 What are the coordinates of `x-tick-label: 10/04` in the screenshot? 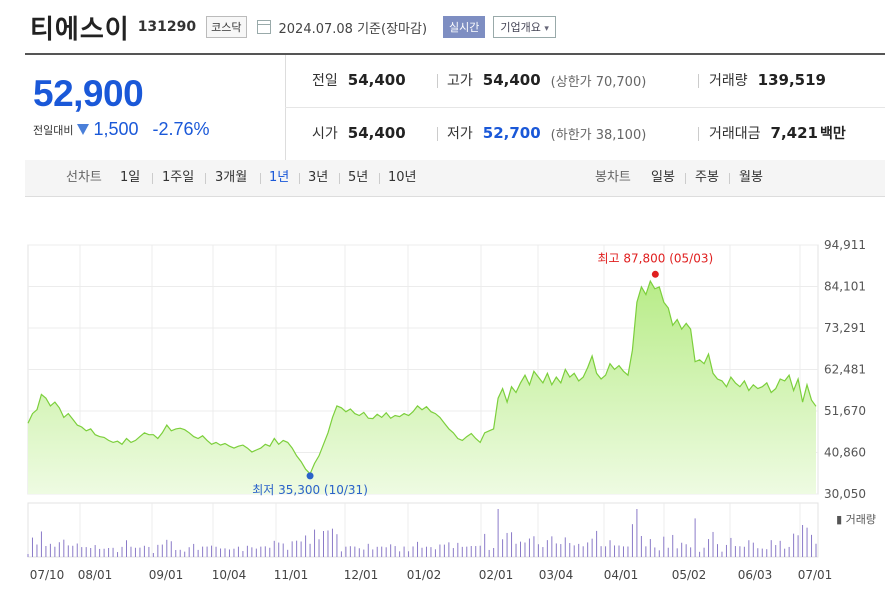 It's located at (229, 575).